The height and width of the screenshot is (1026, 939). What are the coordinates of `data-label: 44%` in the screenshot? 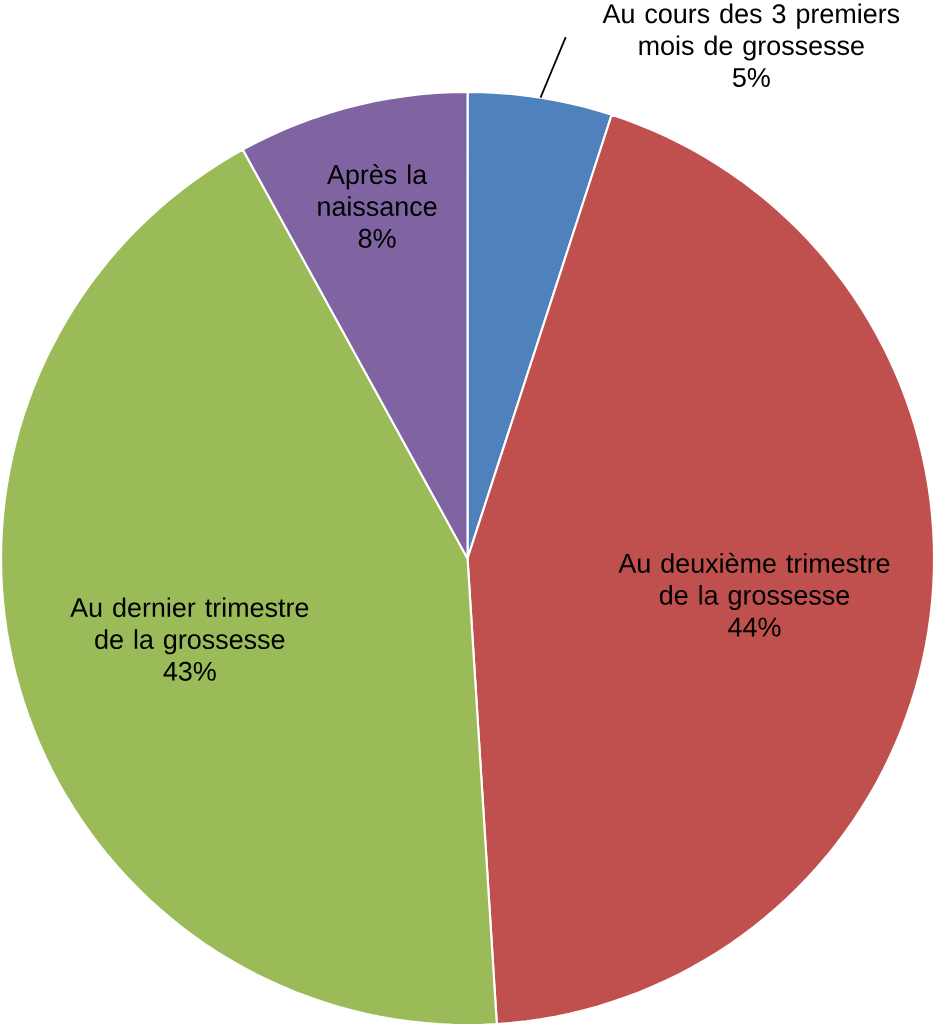 It's located at (754, 627).